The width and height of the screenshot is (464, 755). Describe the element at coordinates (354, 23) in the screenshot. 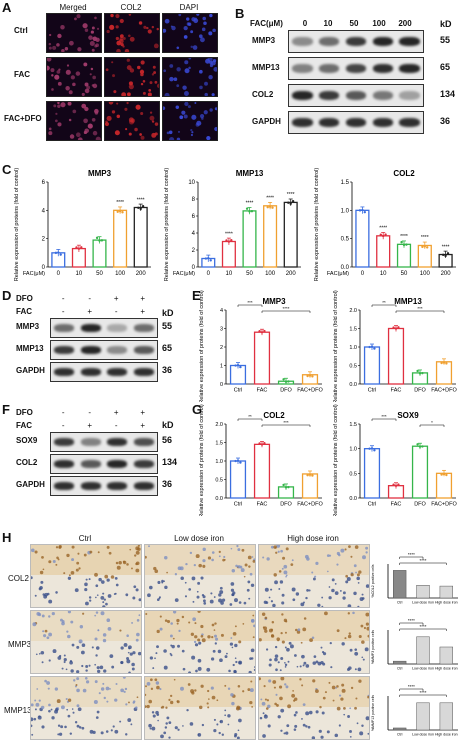

I see `conc-50: 50` at that location.